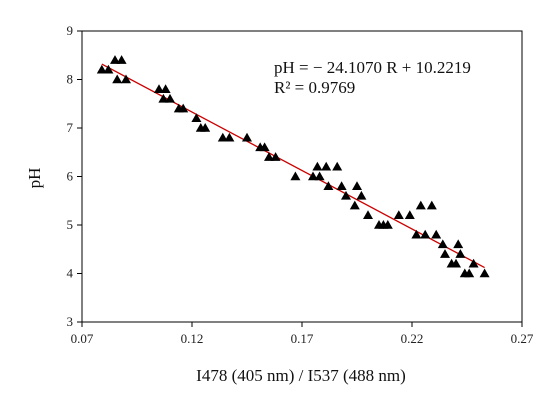 The image size is (550, 408). Describe the element at coordinates (302, 338) in the screenshot. I see `x-tick-label: 0.17` at that location.